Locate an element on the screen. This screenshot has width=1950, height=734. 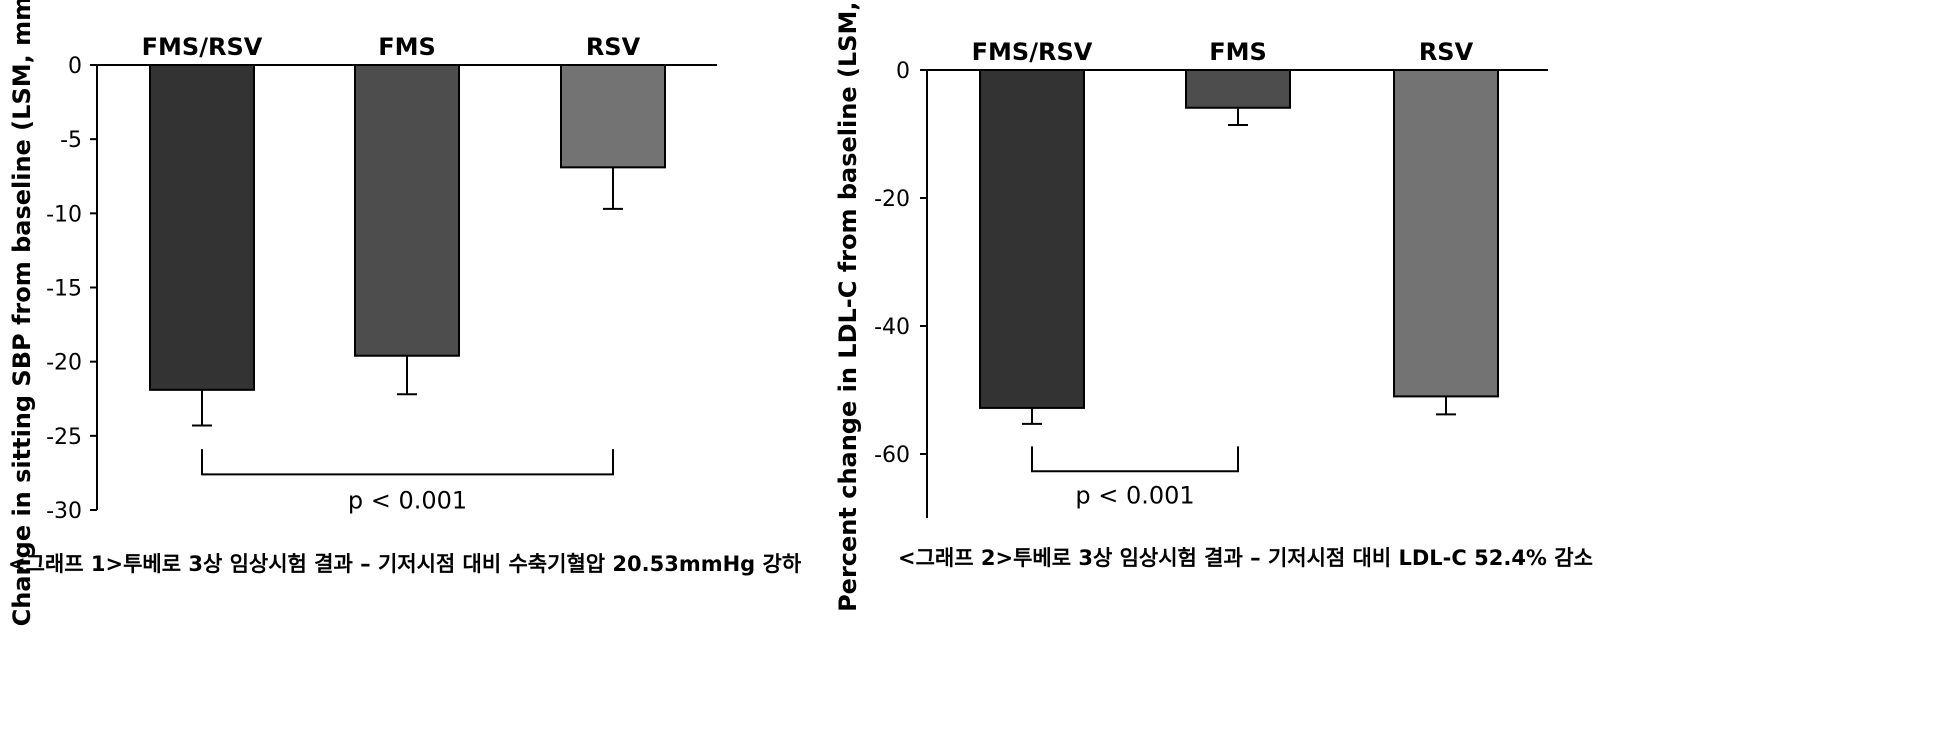
y-tick-label: -10 is located at coordinates (64, 214).